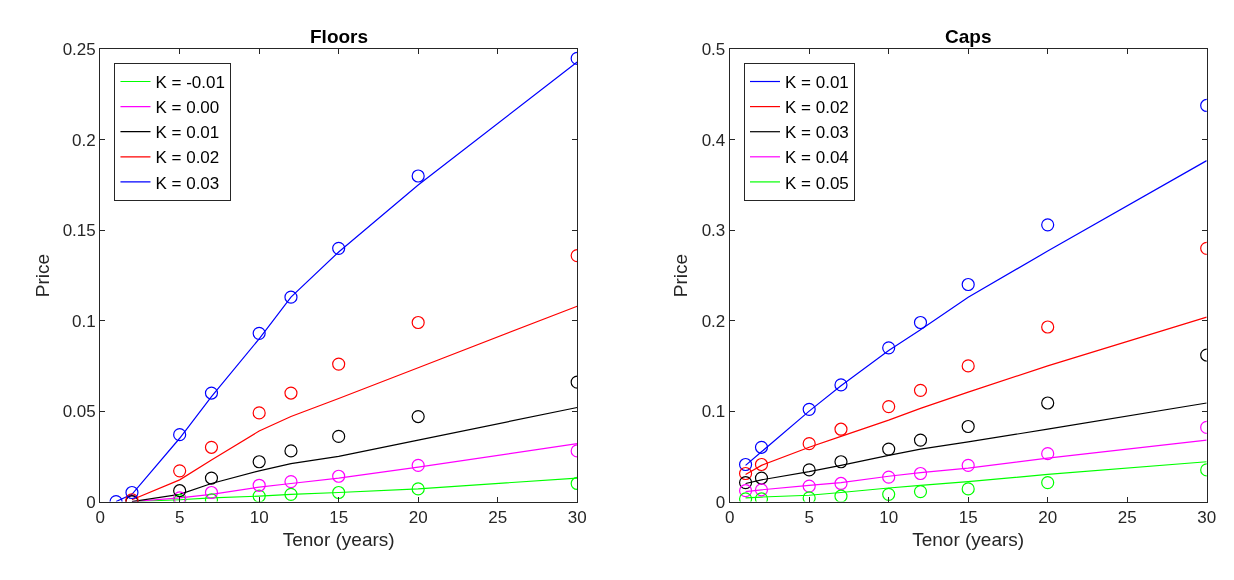 The height and width of the screenshot is (580, 1234). What do you see at coordinates (816, 183) in the screenshot?
I see `legend-label: K = 0.05` at bounding box center [816, 183].